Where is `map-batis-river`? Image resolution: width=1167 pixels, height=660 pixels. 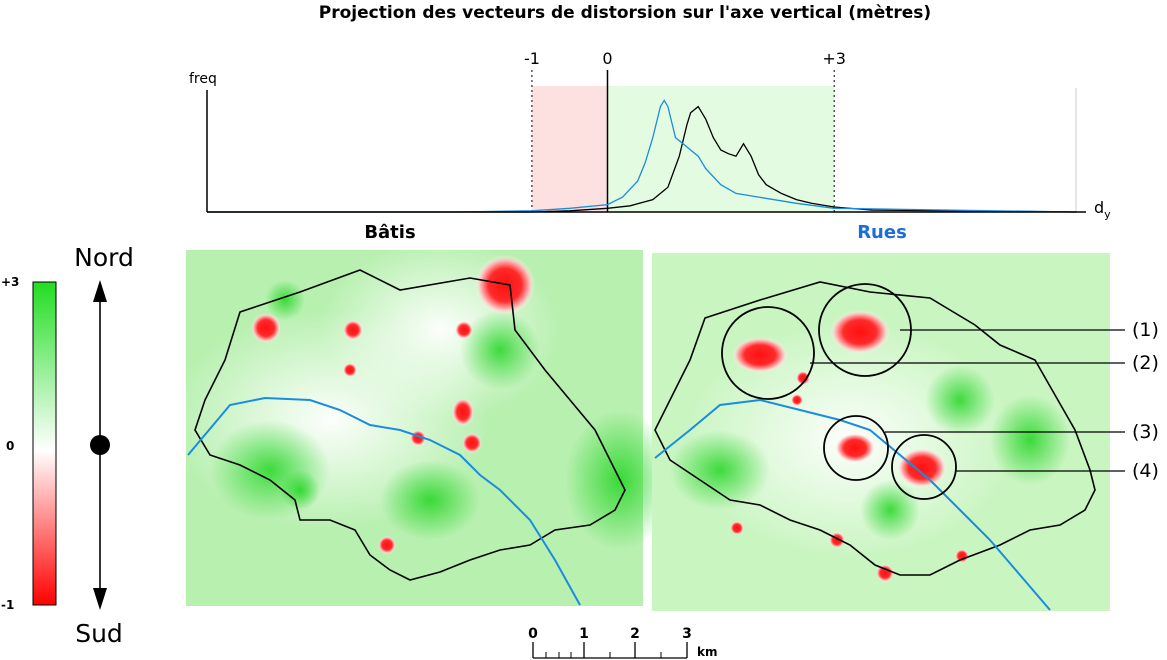
map-batis-river is located at coordinates (384, 501).